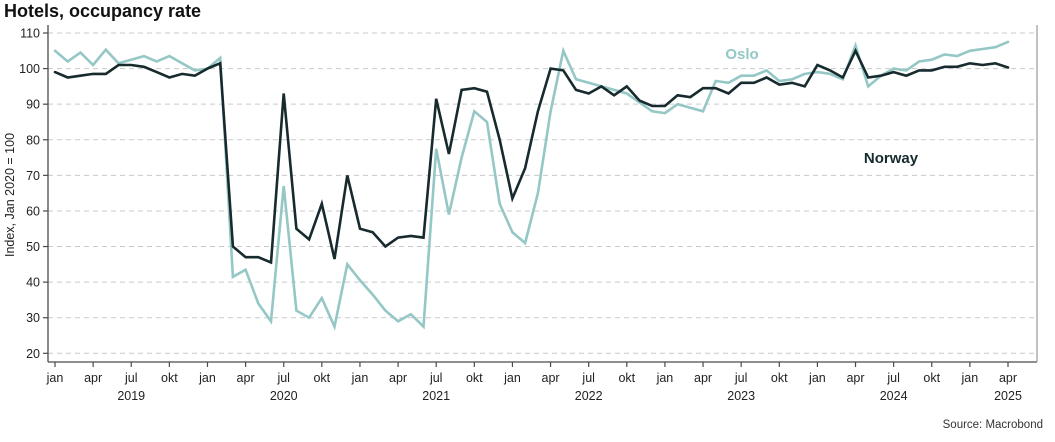 The image size is (1055, 442). I want to click on x-year-label: 2025, so click(1008, 396).